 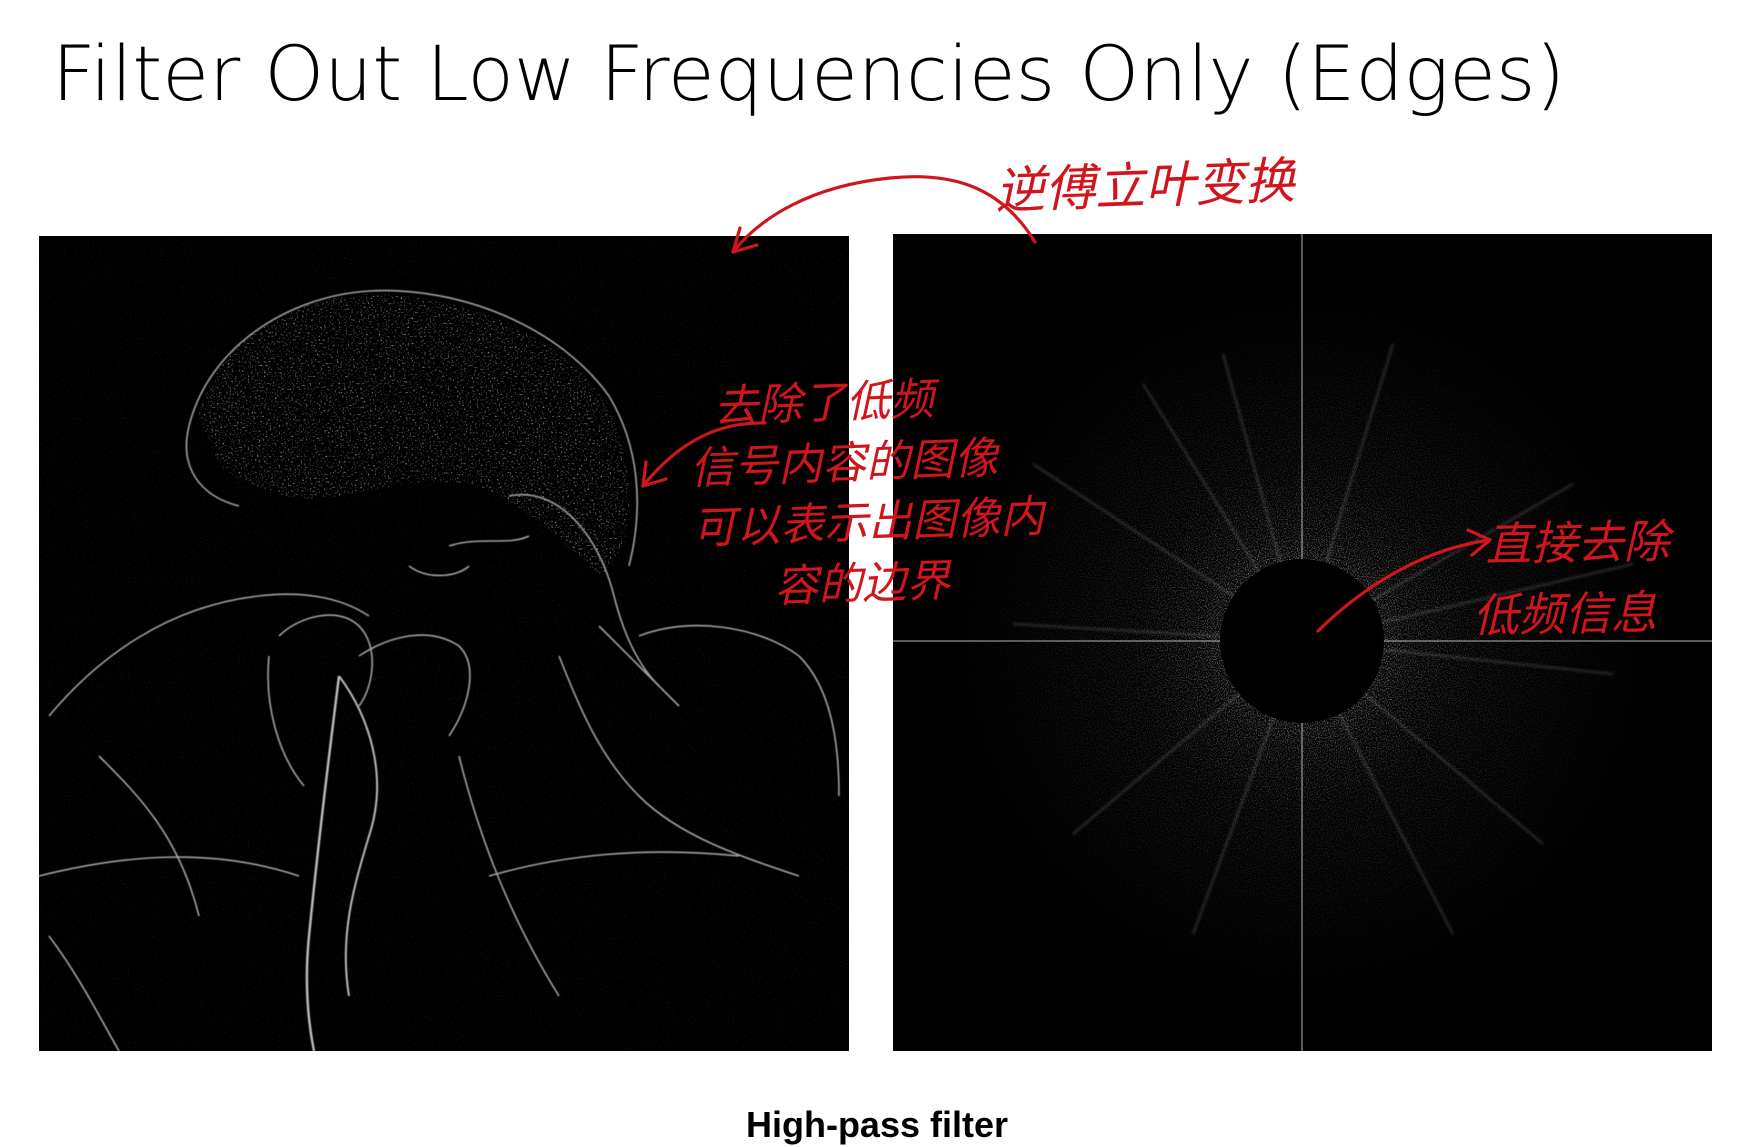 I want to click on removed-low-frequency-disc, so click(x=1302, y=641).